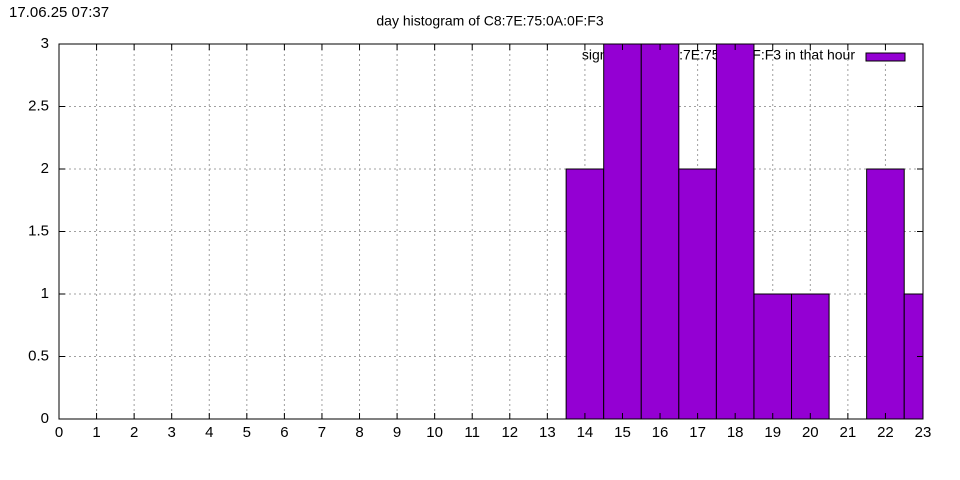 This screenshot has width=960, height=480. Describe the element at coordinates (172, 432) in the screenshot. I see `x-tick-label: 3` at that location.